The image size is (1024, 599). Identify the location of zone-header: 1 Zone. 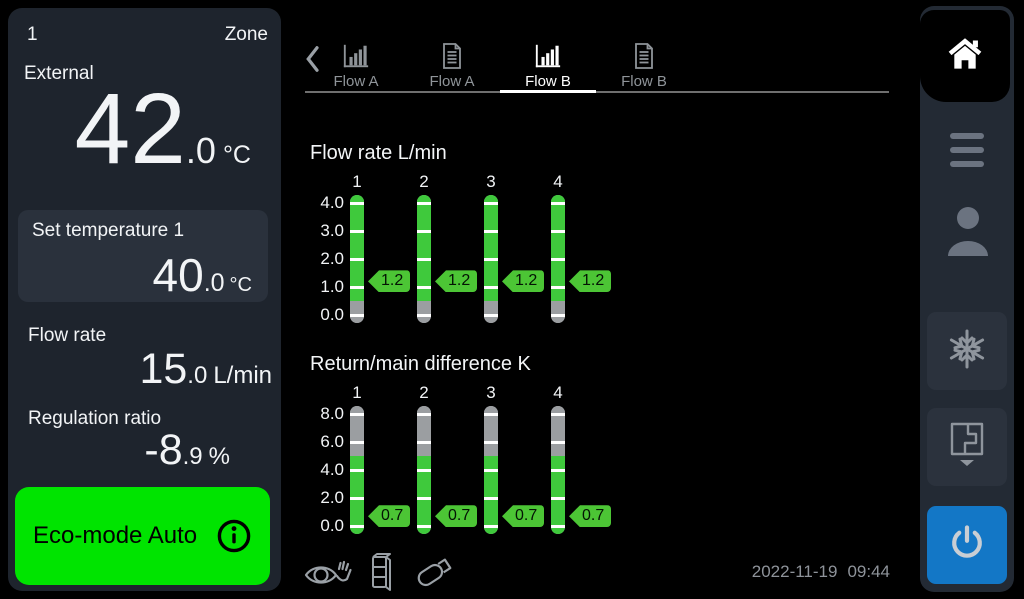
(147, 35).